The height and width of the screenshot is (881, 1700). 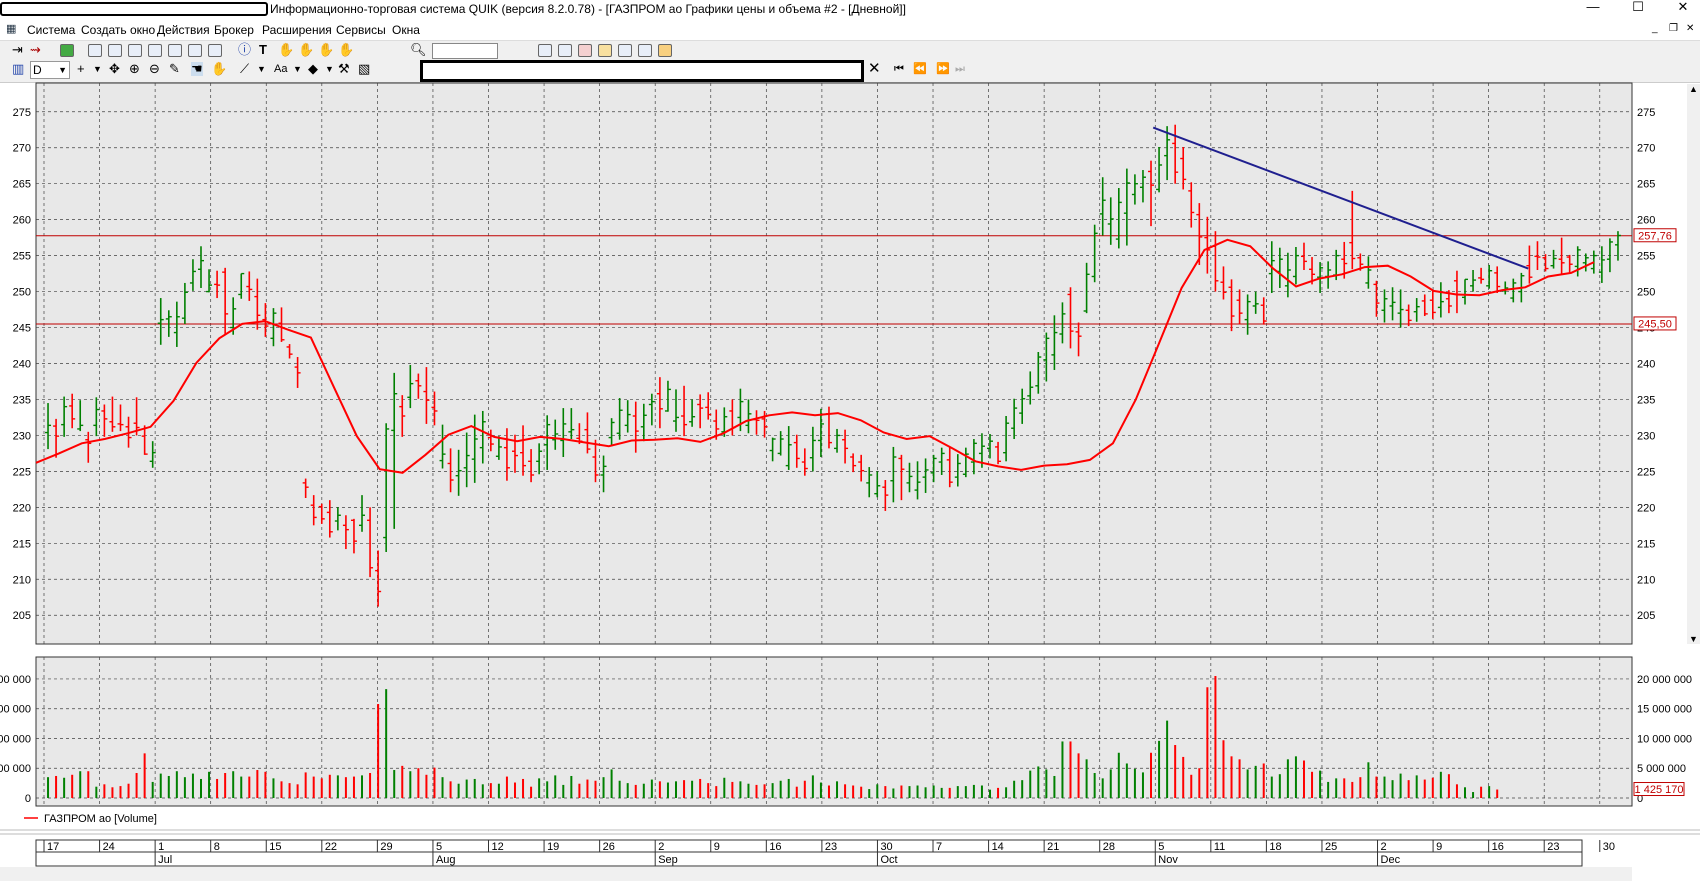 What do you see at coordinates (364, 68) in the screenshot?
I see `eraser-icon: ▧` at bounding box center [364, 68].